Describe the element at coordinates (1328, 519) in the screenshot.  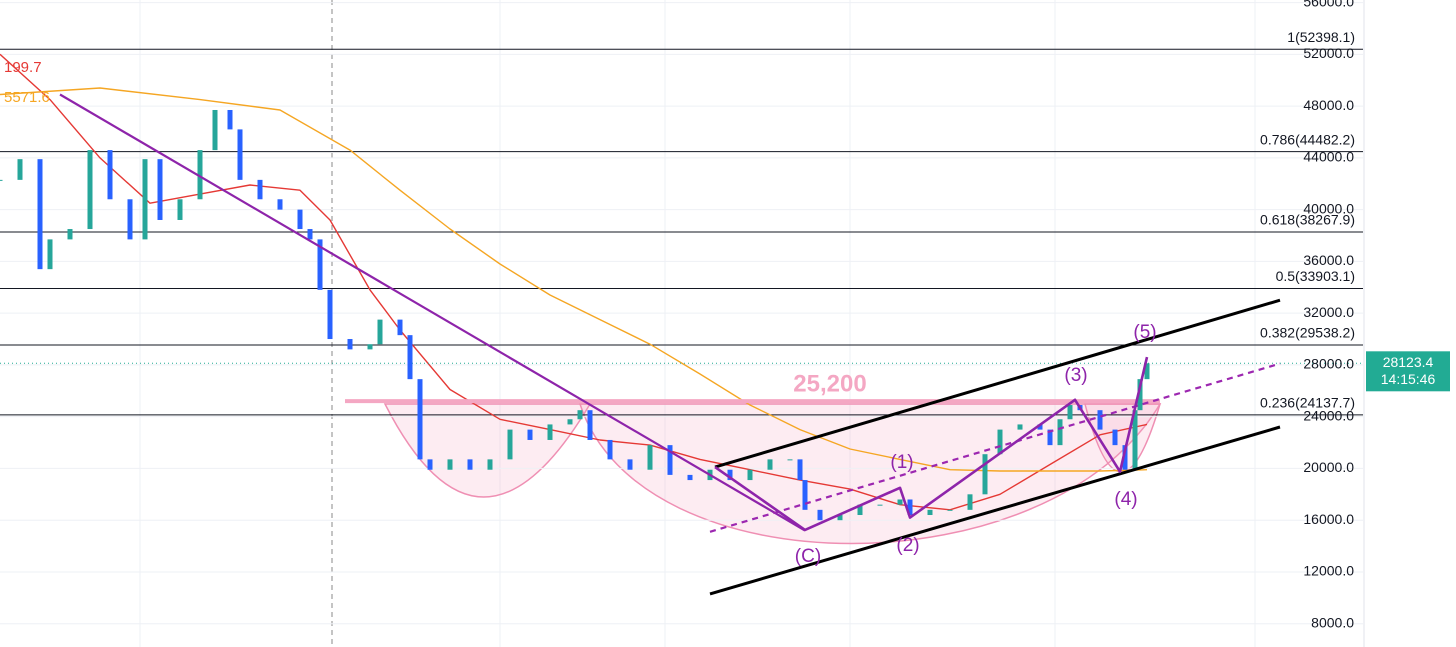
I see `y-tick-label: 16000.0` at that location.